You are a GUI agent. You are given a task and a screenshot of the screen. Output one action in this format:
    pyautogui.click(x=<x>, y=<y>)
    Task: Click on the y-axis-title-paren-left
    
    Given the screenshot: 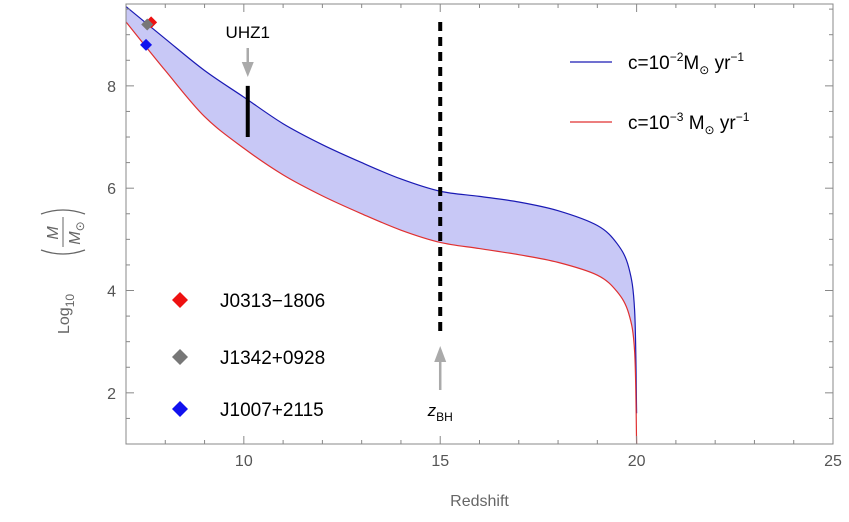 What is the action you would take?
    pyautogui.click(x=63, y=252)
    